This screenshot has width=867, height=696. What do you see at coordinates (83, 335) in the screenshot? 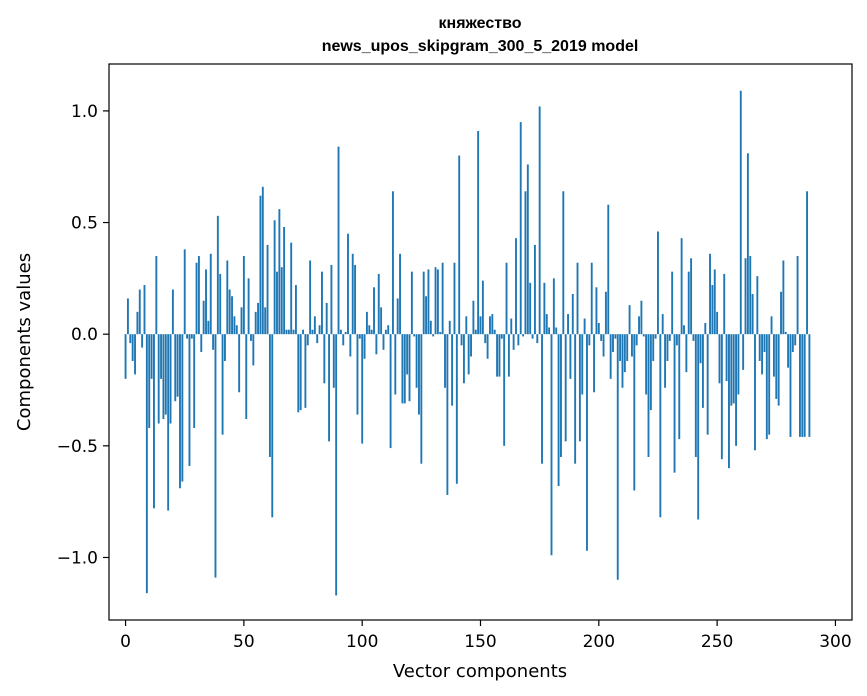
I see `y-axis-ticks: −1.0 −0.5 0.0 0.5 1.0` at bounding box center [83, 335].